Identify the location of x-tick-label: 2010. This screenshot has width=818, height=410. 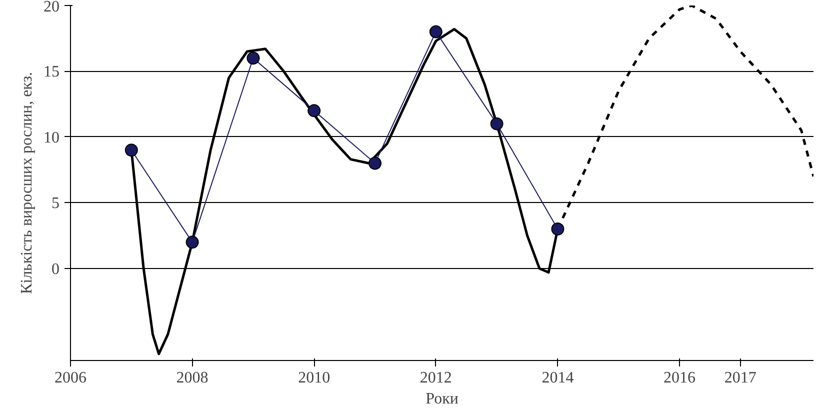
(314, 378).